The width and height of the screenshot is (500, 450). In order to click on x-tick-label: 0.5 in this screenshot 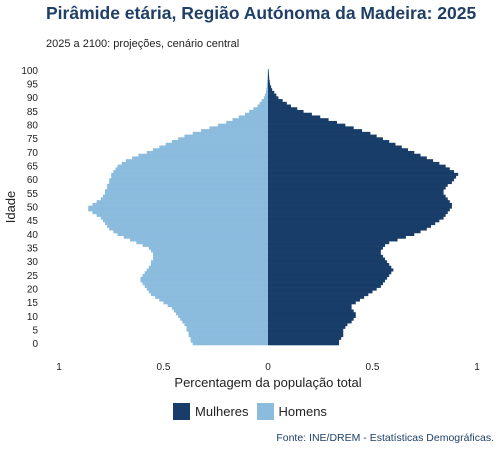, I will do `click(373, 367)`.